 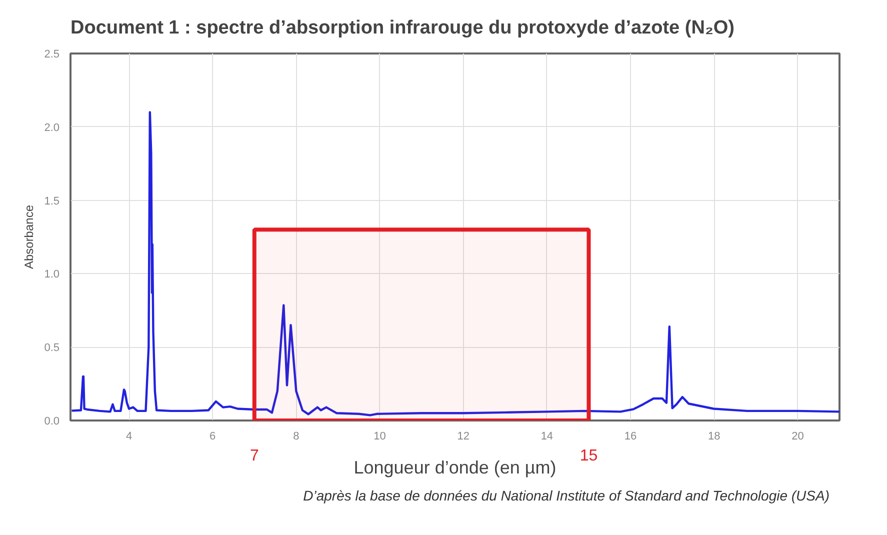 I want to click on x-tick-label: 12, so click(x=463, y=436).